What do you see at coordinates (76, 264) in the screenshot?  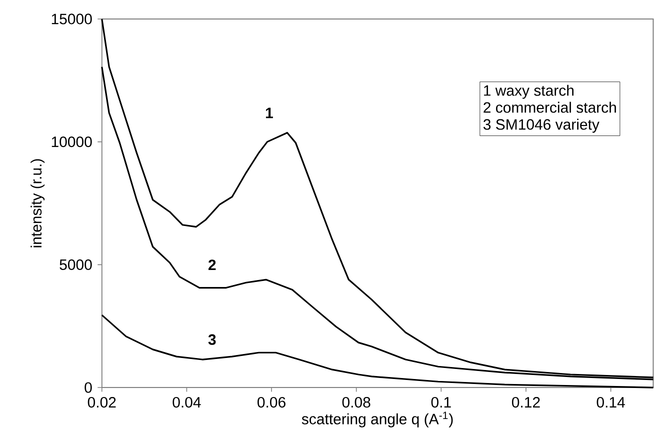 I see `y-tick-label: 5000` at bounding box center [76, 264].